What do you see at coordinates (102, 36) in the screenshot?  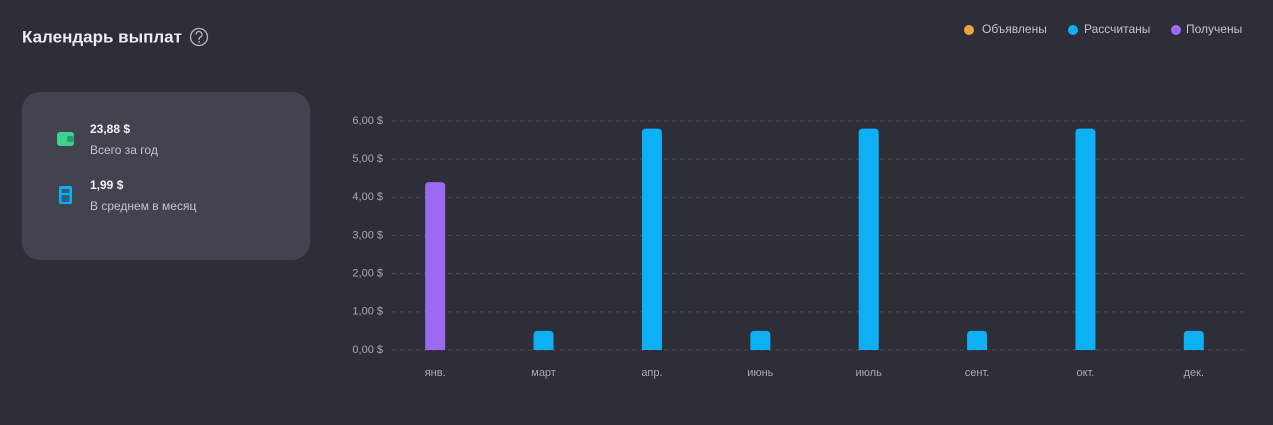 I see `widget-title: Календарь выплат` at bounding box center [102, 36].